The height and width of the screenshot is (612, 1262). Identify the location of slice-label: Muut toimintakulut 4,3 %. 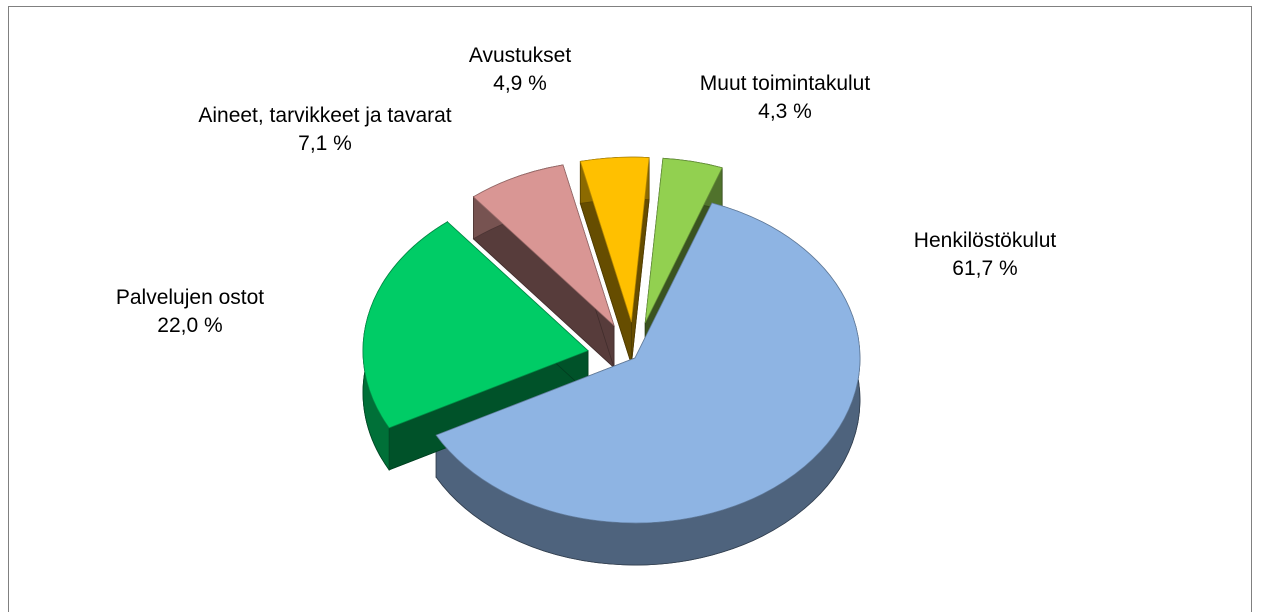
(785, 98).